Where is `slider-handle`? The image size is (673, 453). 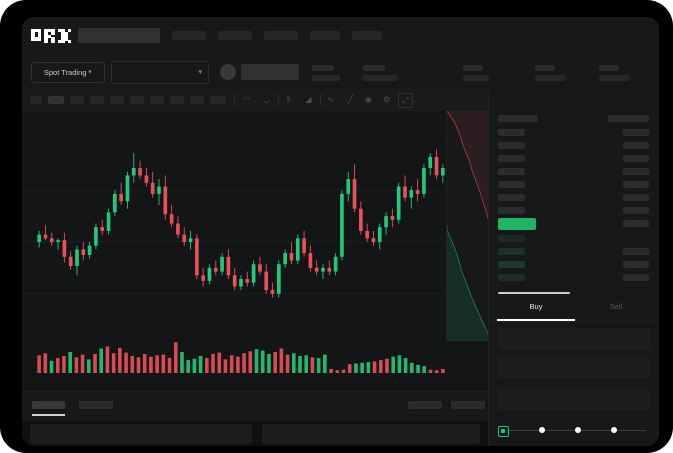
slider-handle is located at coordinates (503, 431).